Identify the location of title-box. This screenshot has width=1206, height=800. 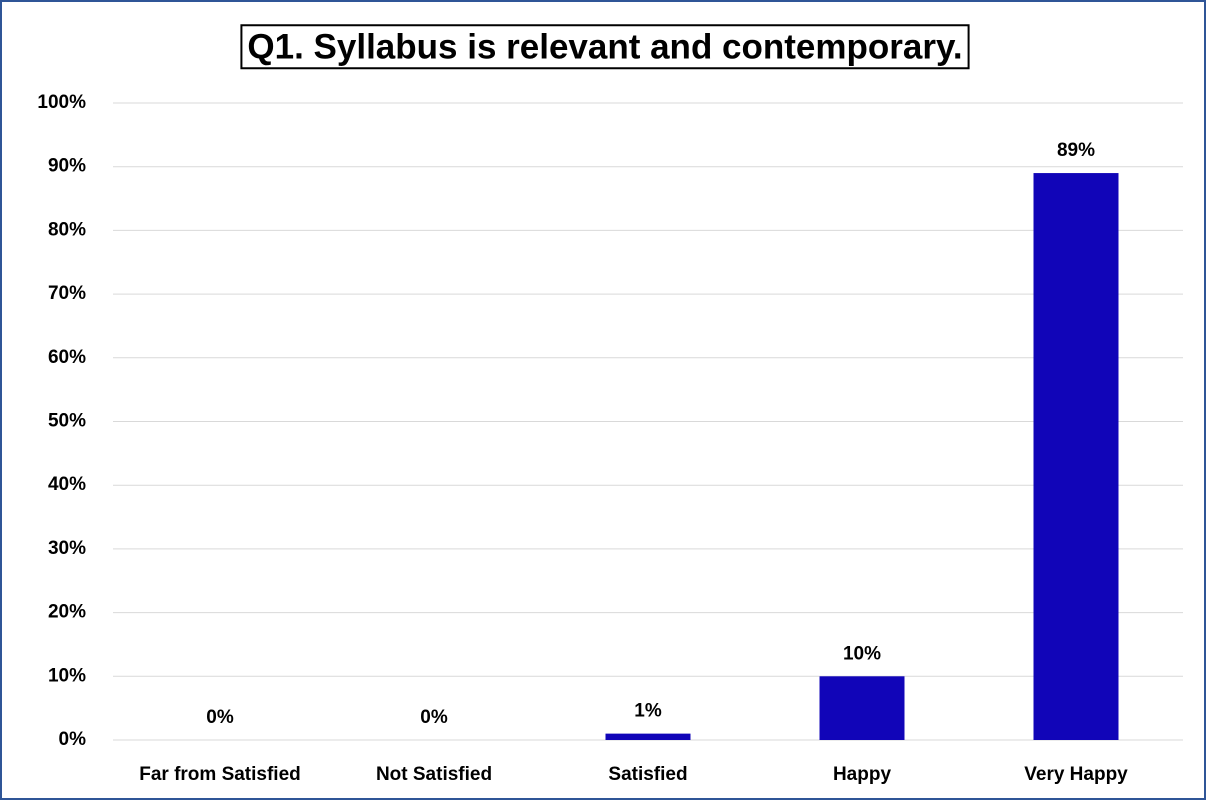
(605, 47).